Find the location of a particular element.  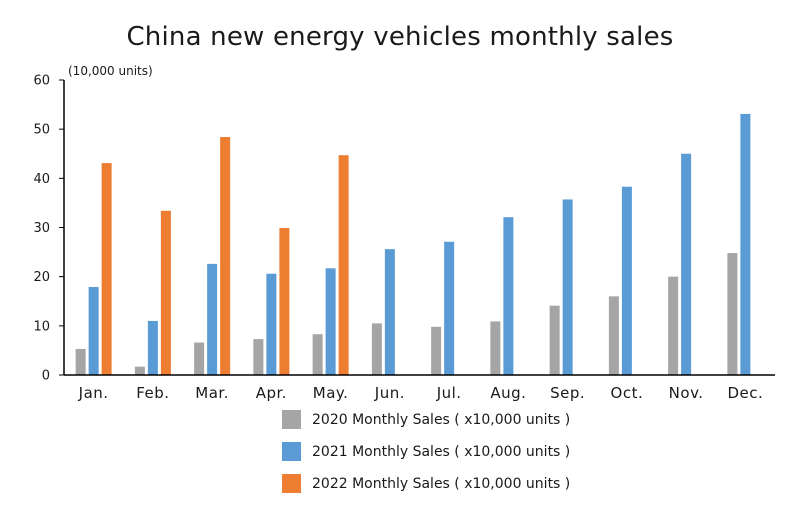

legend-label-2021: 2021 Monthly Sales ( x10,000 units ) is located at coordinates (441, 451).